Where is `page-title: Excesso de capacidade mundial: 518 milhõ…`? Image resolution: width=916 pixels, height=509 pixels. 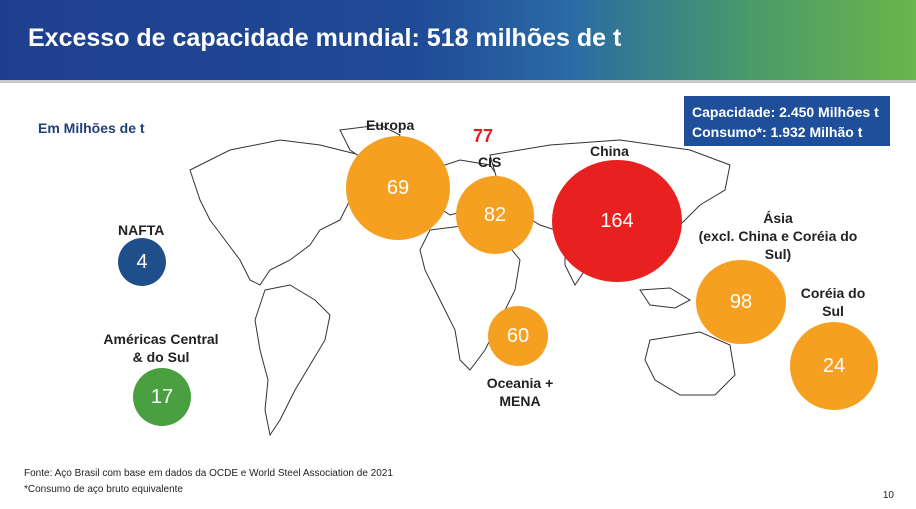
page-title: Excesso de capacidade mundial: 518 milhõ… is located at coordinates (325, 38).